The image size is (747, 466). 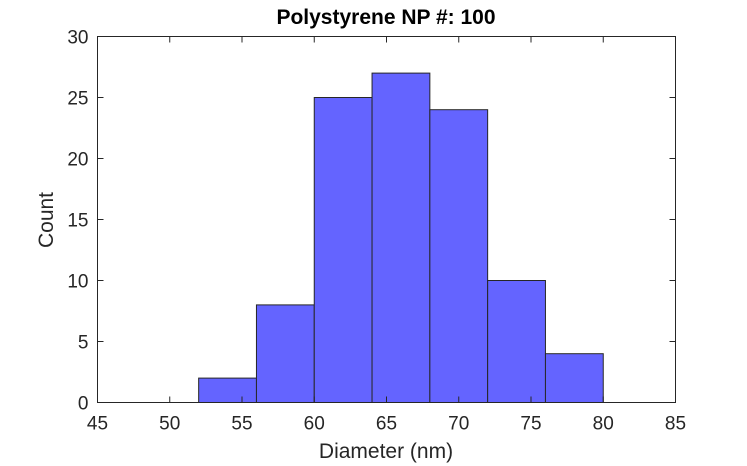 What do you see at coordinates (241, 424) in the screenshot?
I see `x-tick-label-2: 55` at bounding box center [241, 424].